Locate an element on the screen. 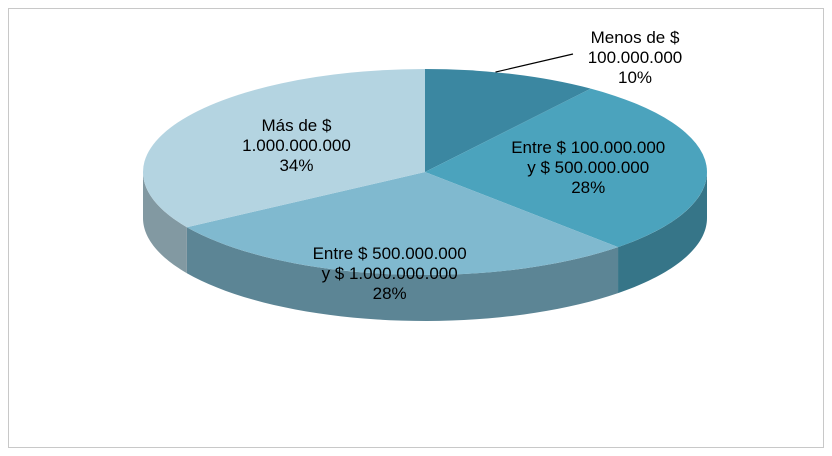 This screenshot has width=832, height=456. value-label: 34% is located at coordinates (296, 166).